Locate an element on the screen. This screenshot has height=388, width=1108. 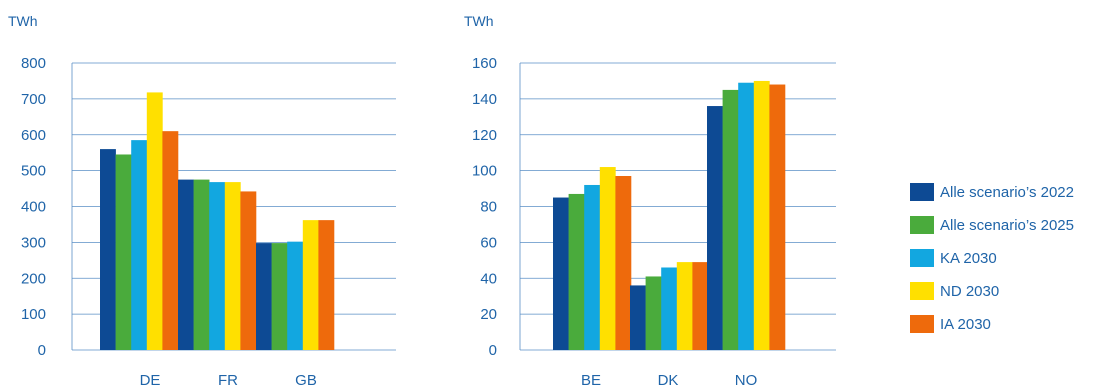
x-tick-label: BE is located at coordinates (591, 380).